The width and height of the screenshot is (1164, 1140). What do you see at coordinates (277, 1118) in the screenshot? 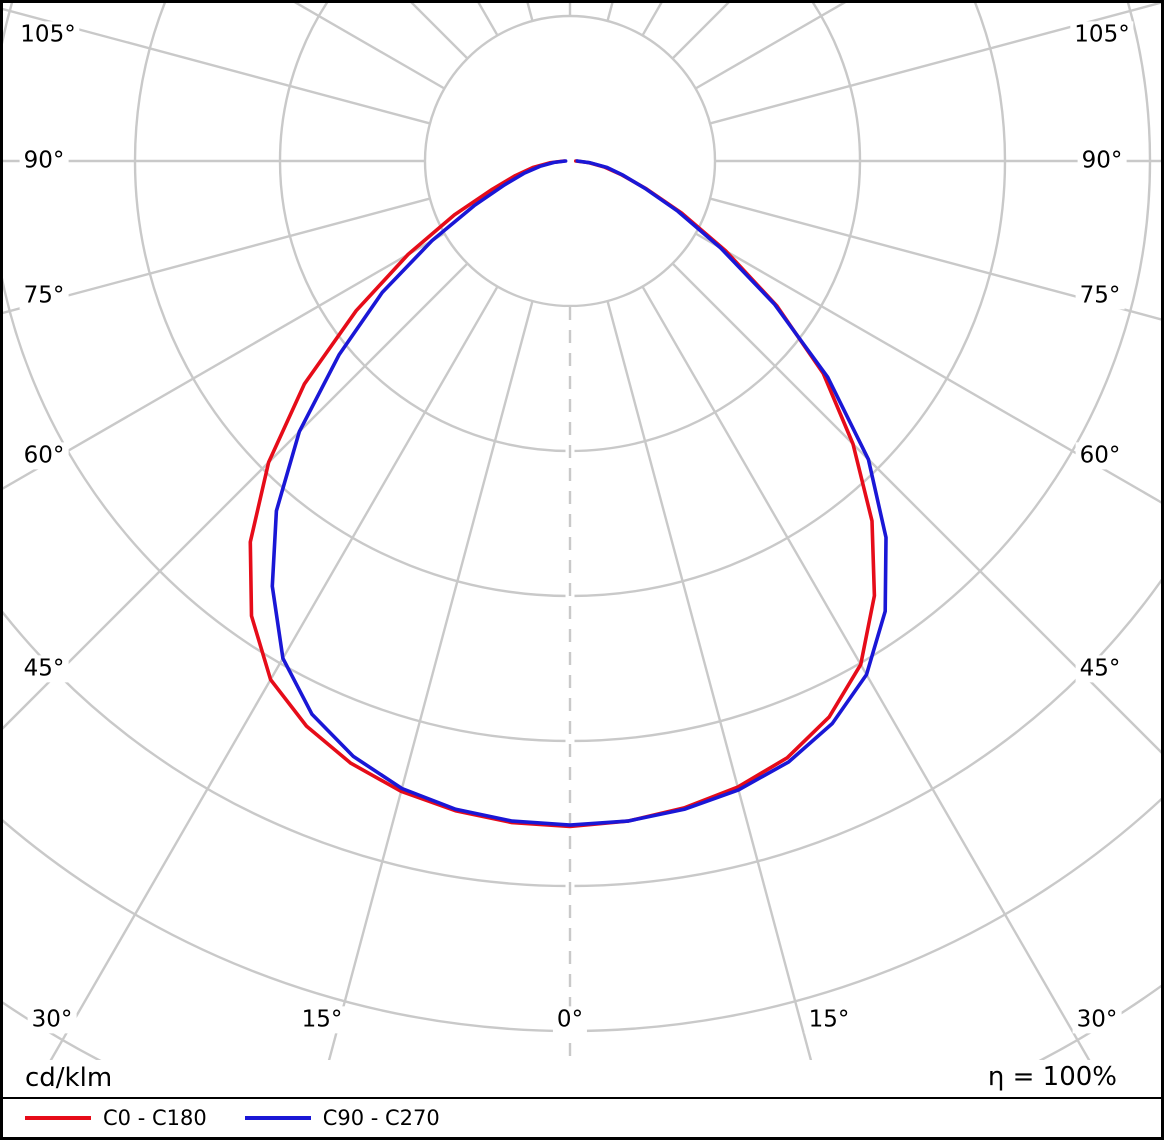
I see `legend-line-c90-c270` at bounding box center [277, 1118].